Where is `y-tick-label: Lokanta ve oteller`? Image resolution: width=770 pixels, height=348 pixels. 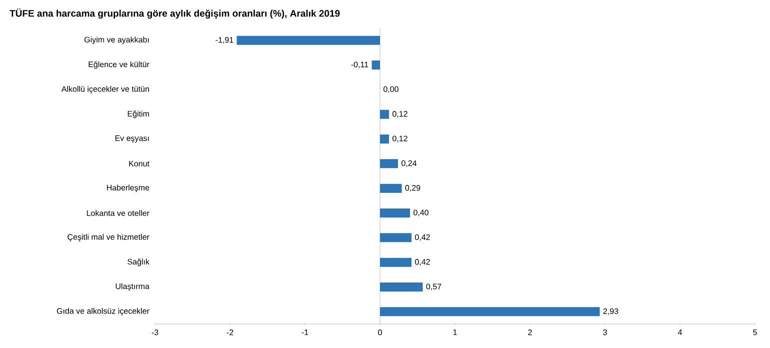 y-tick-label: Lokanta ve oteller is located at coordinates (118, 213).